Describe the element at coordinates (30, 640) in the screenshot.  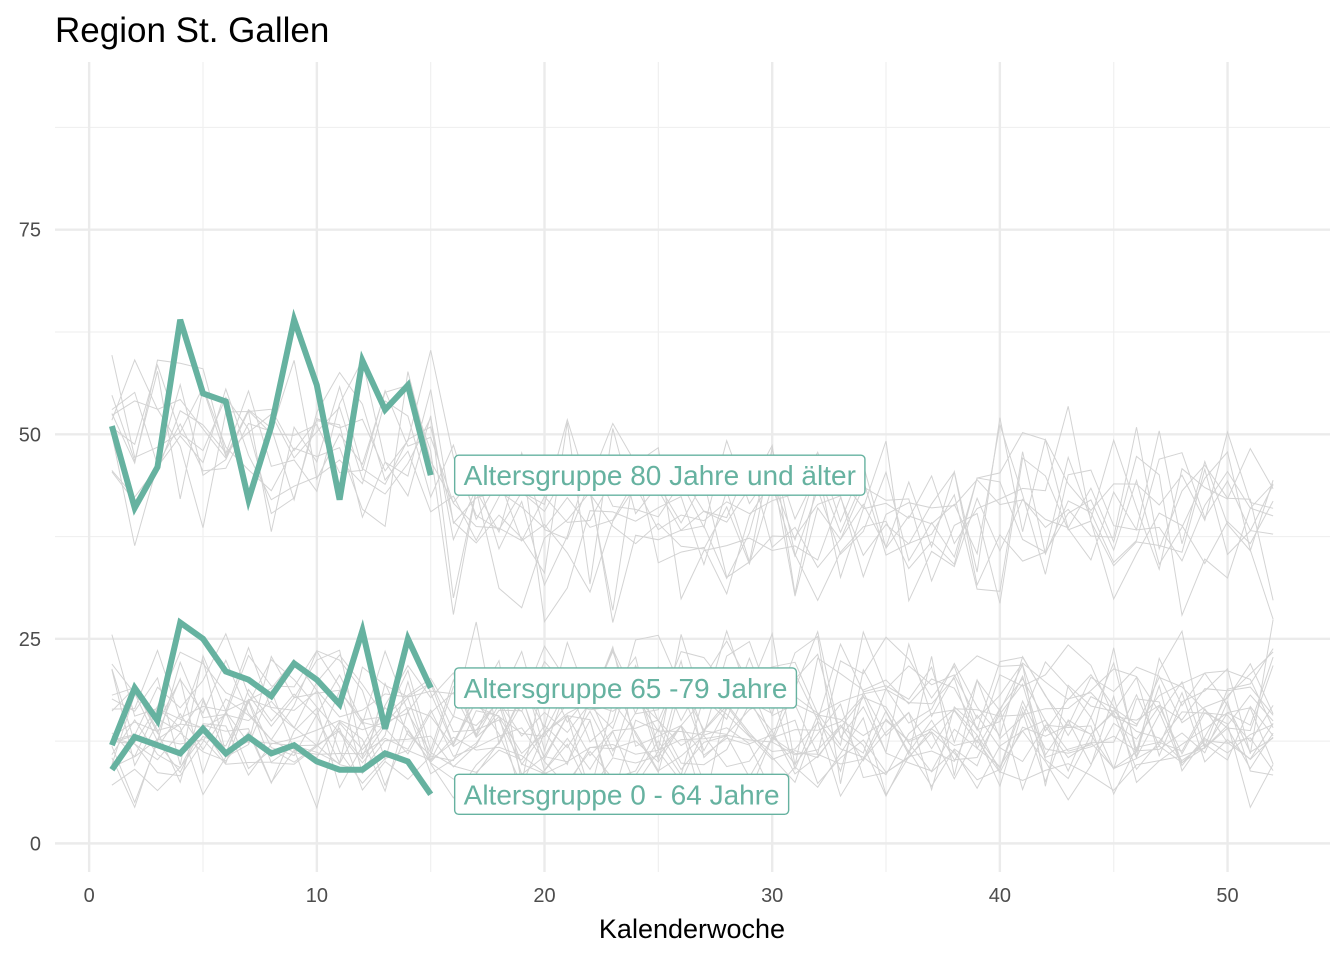
I see `y-tick-label: 25` at that location.